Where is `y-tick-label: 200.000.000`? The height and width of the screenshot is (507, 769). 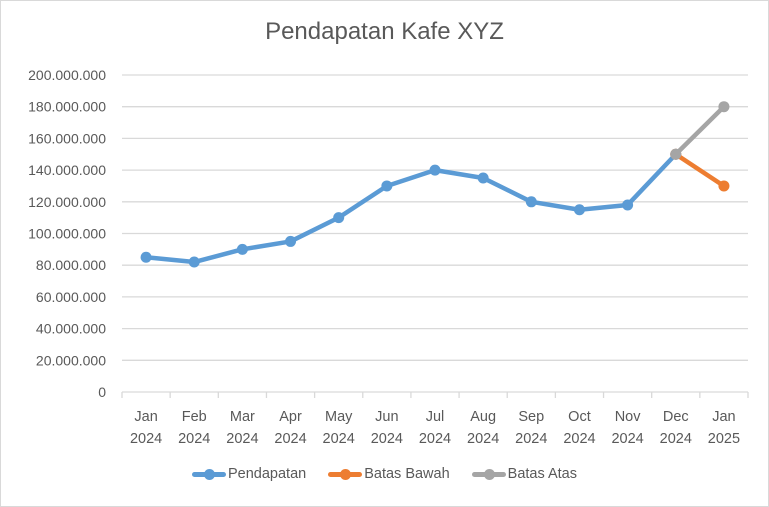
y-tick-label: 200.000.000 is located at coordinates (67, 75).